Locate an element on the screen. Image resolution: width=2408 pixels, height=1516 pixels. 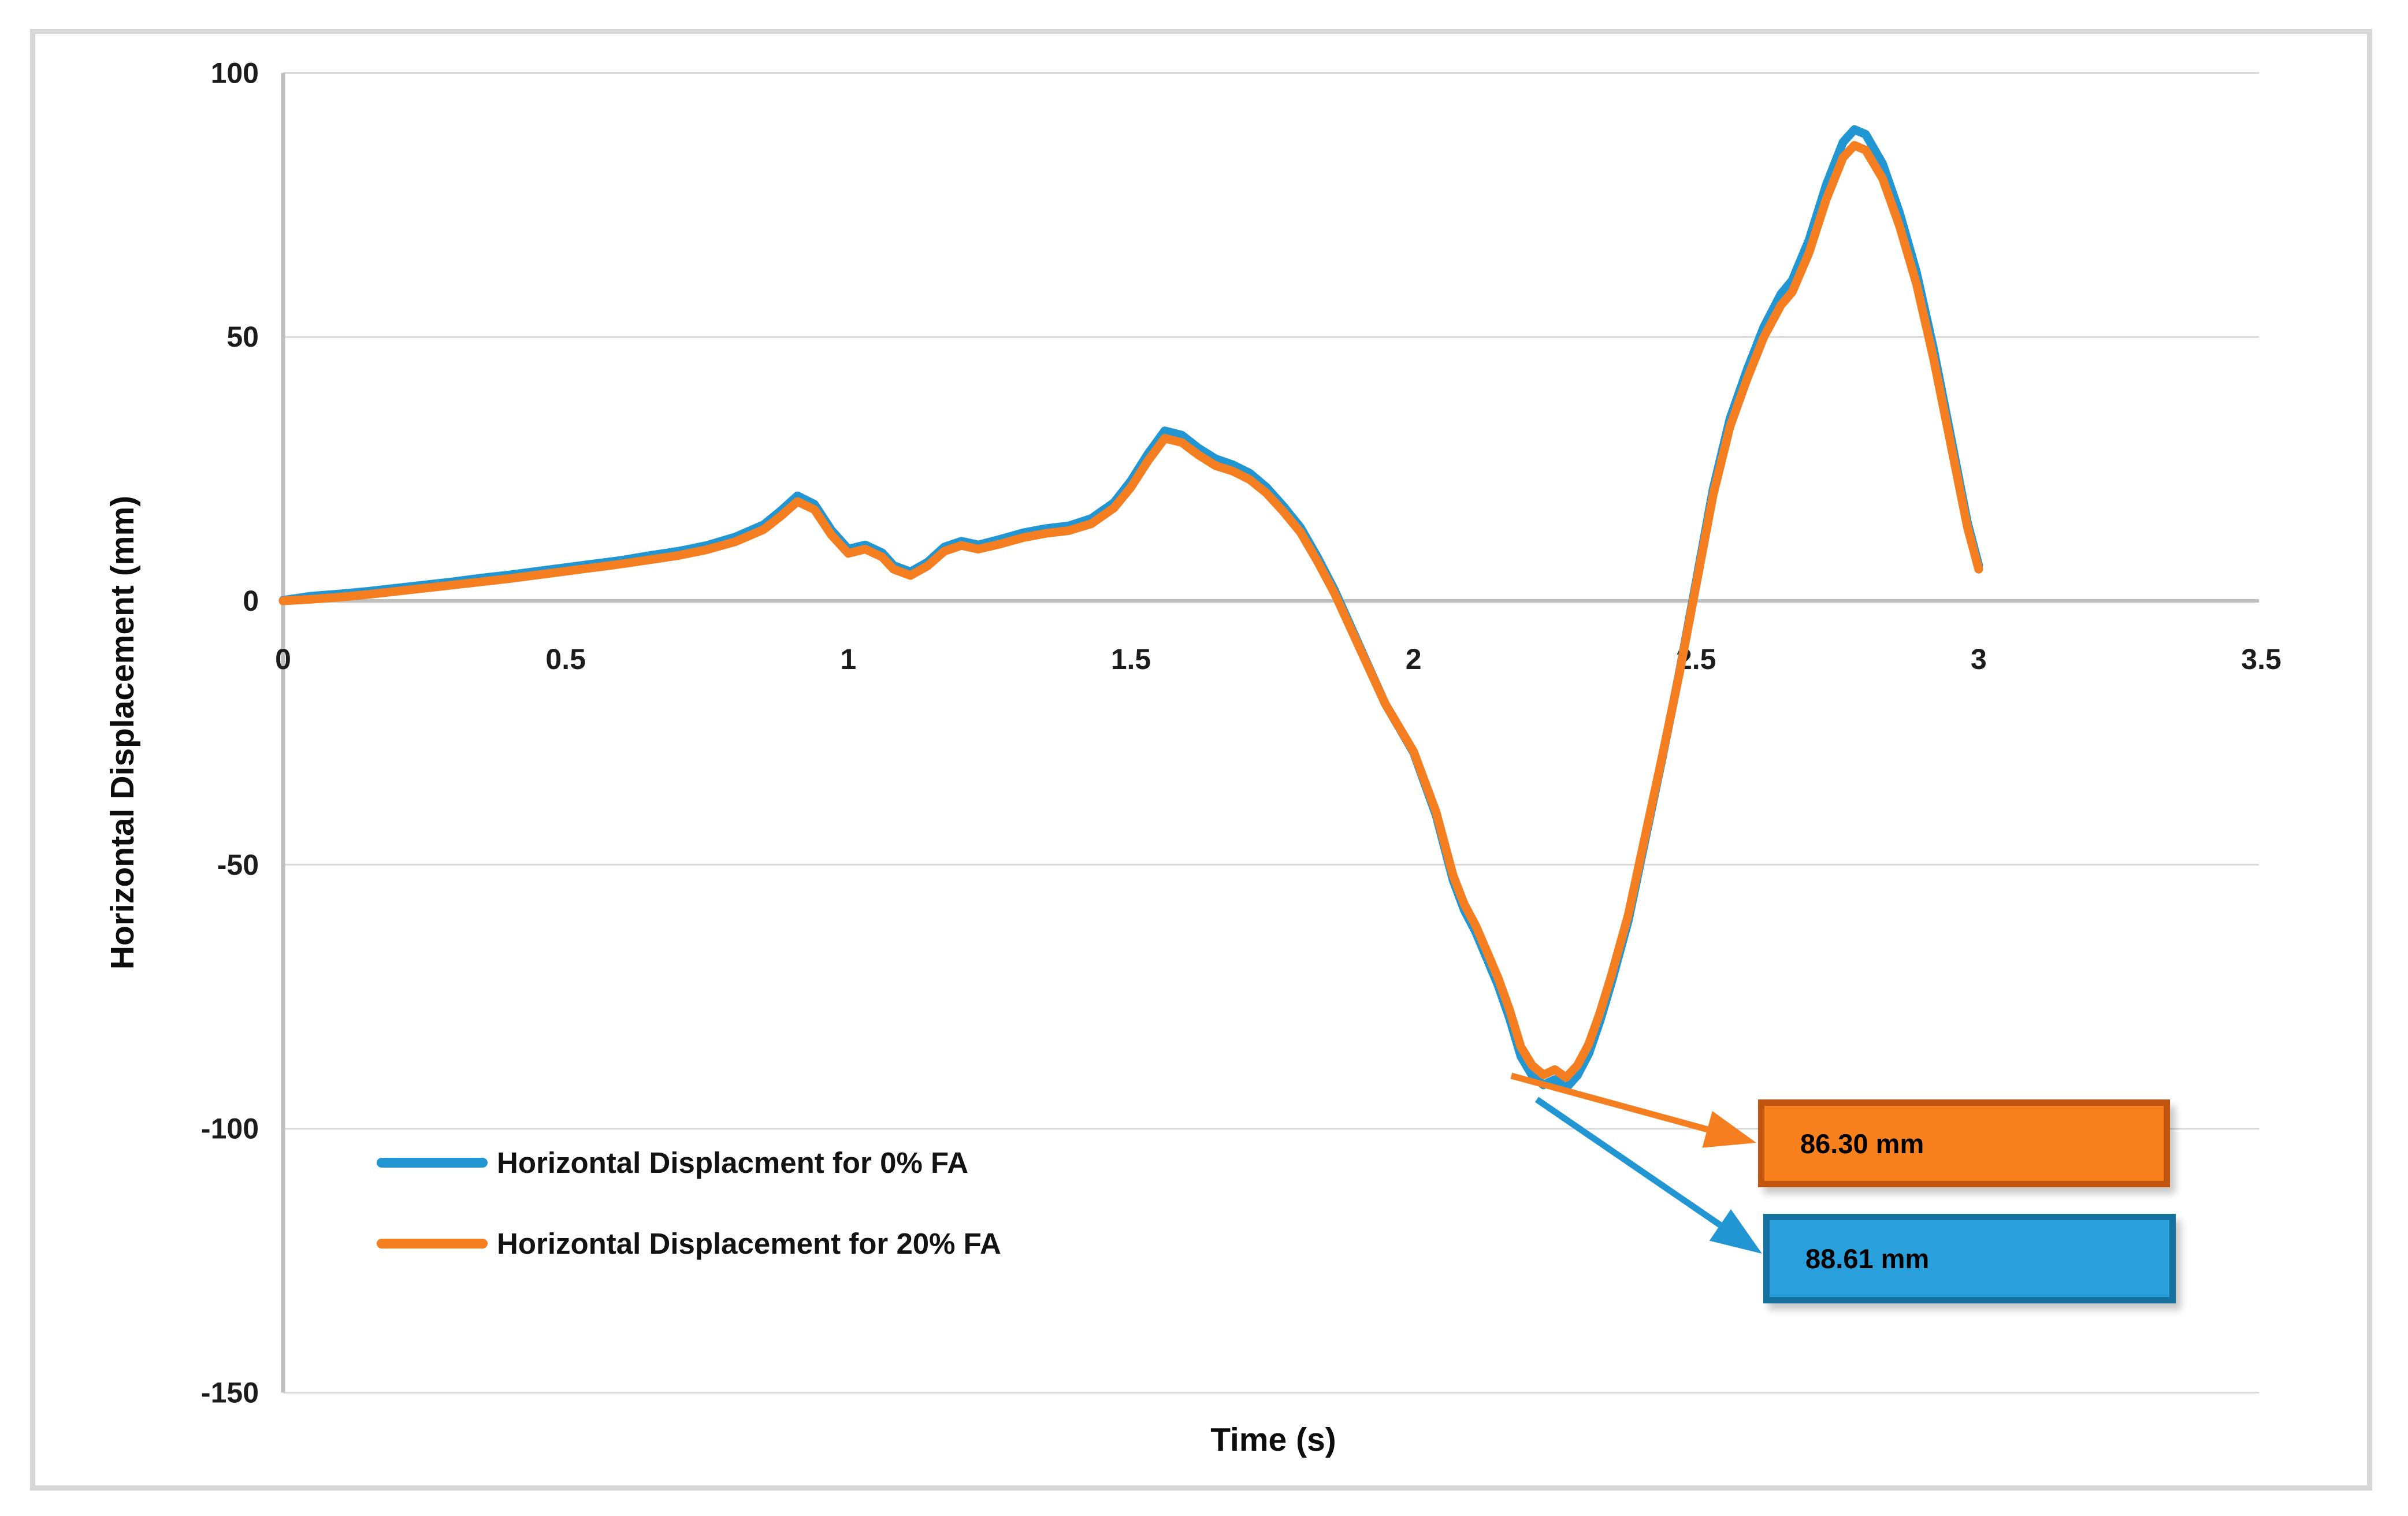
x-tick-label: 1.5 is located at coordinates (1131, 659).